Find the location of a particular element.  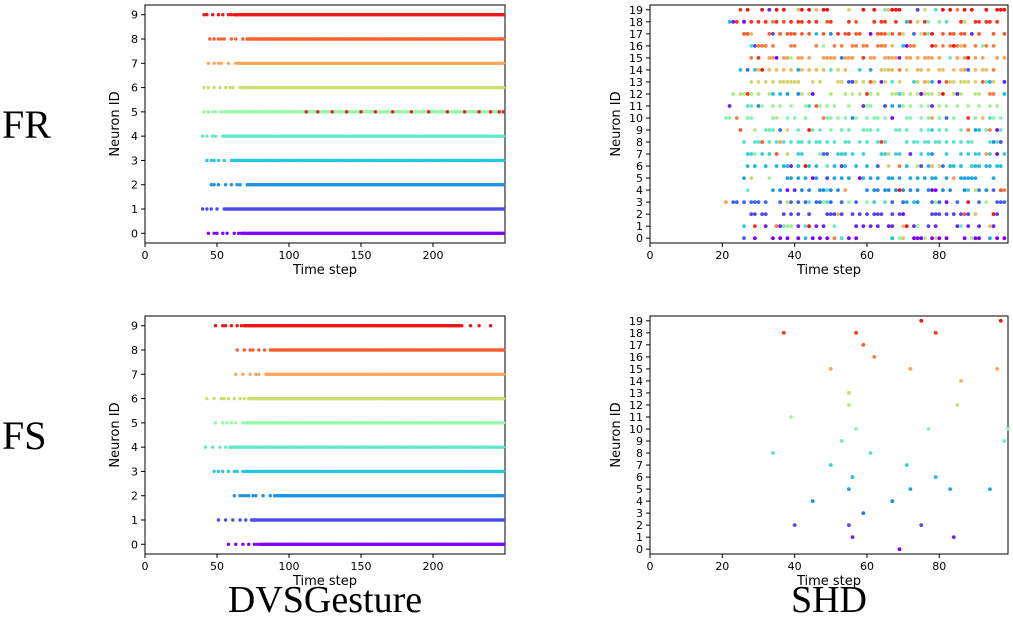

x-tick-label: 0 is located at coordinates (145, 566).